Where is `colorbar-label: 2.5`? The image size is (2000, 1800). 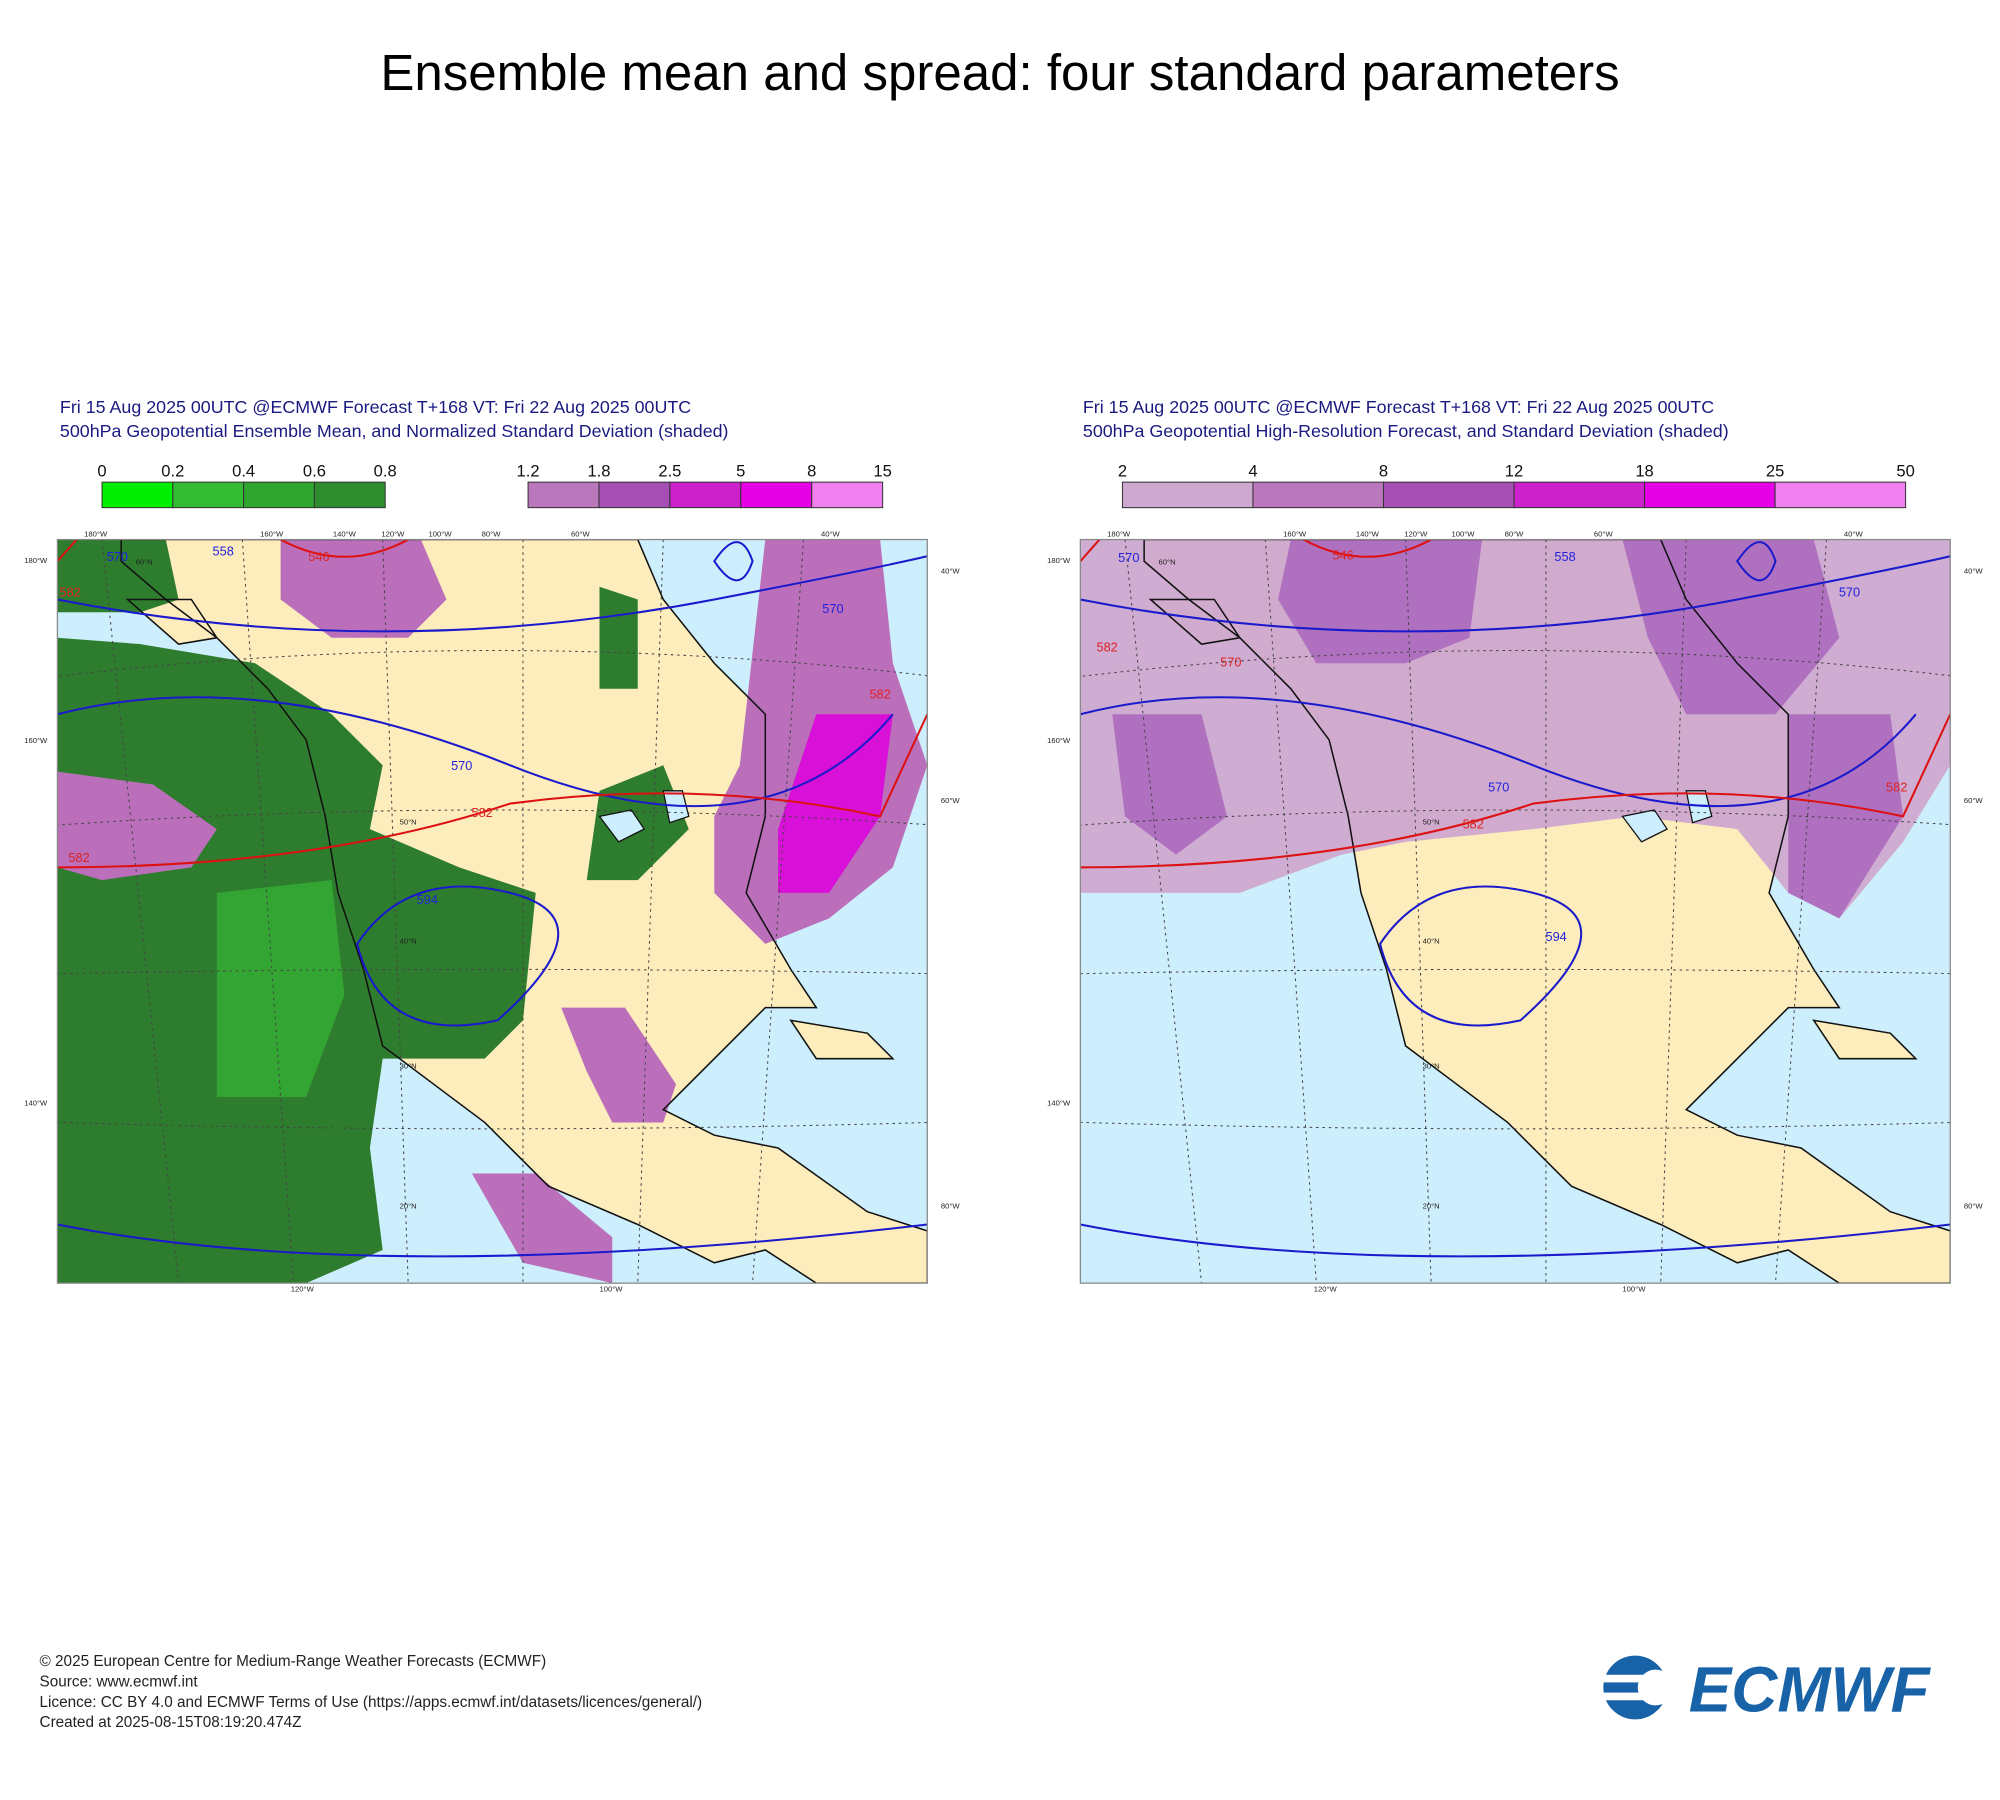
colorbar-label: 2.5 is located at coordinates (669, 470).